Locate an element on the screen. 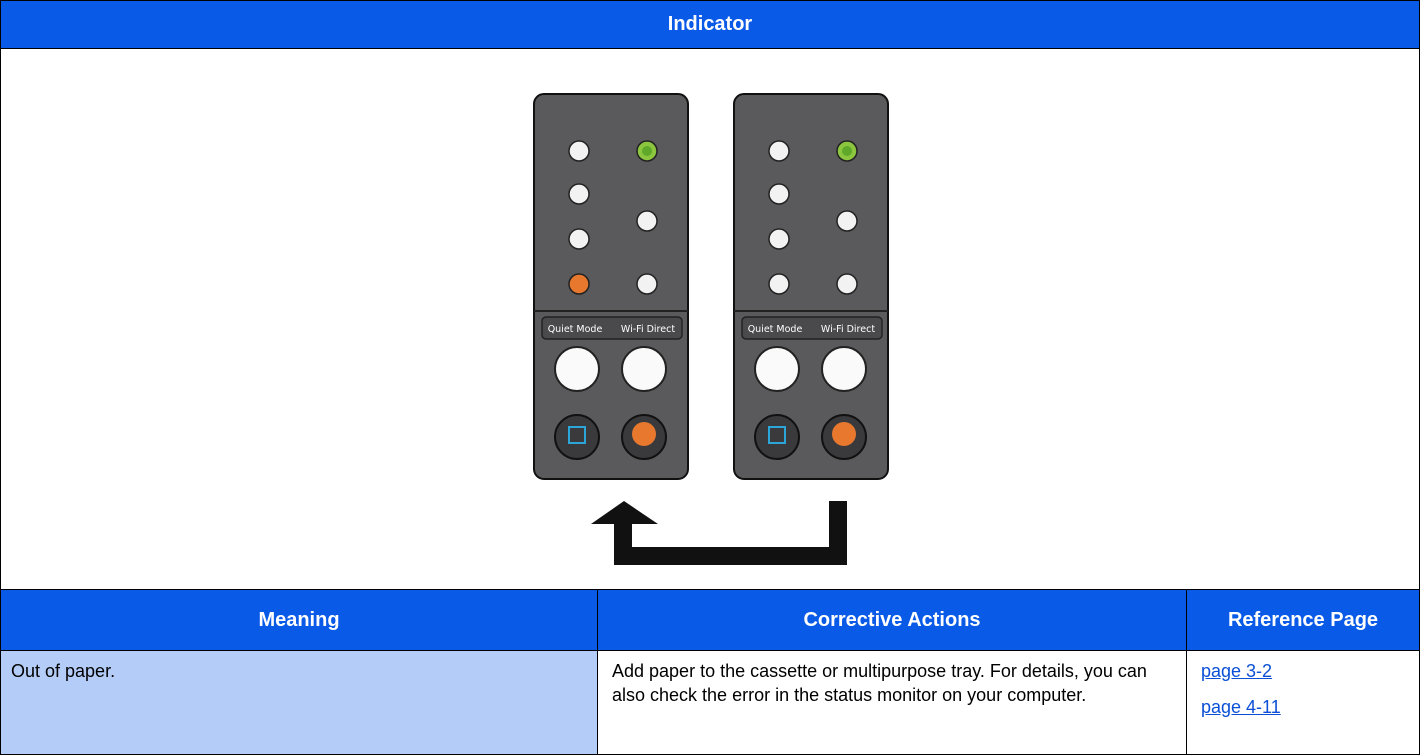  arrow is located at coordinates (735, 533).